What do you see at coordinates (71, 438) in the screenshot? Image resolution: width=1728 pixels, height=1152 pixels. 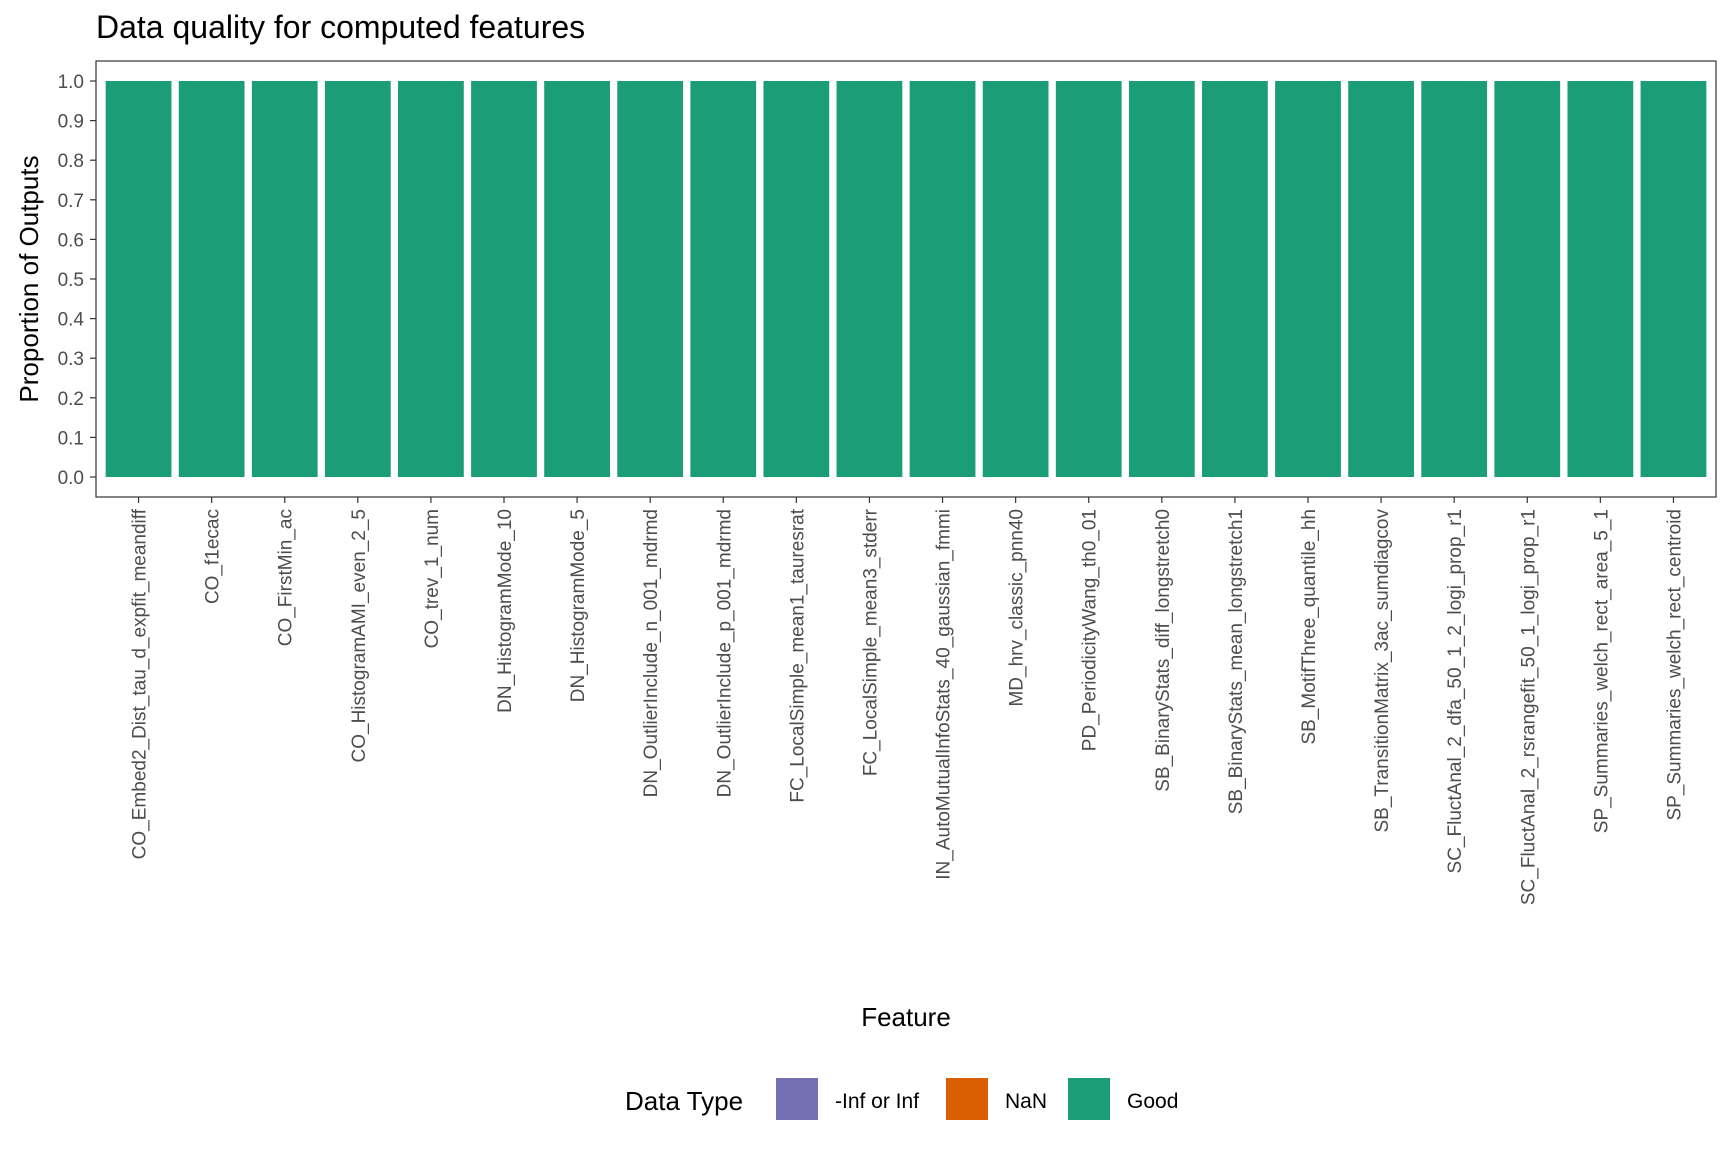 I see `y-tick-label: 0.1` at bounding box center [71, 438].